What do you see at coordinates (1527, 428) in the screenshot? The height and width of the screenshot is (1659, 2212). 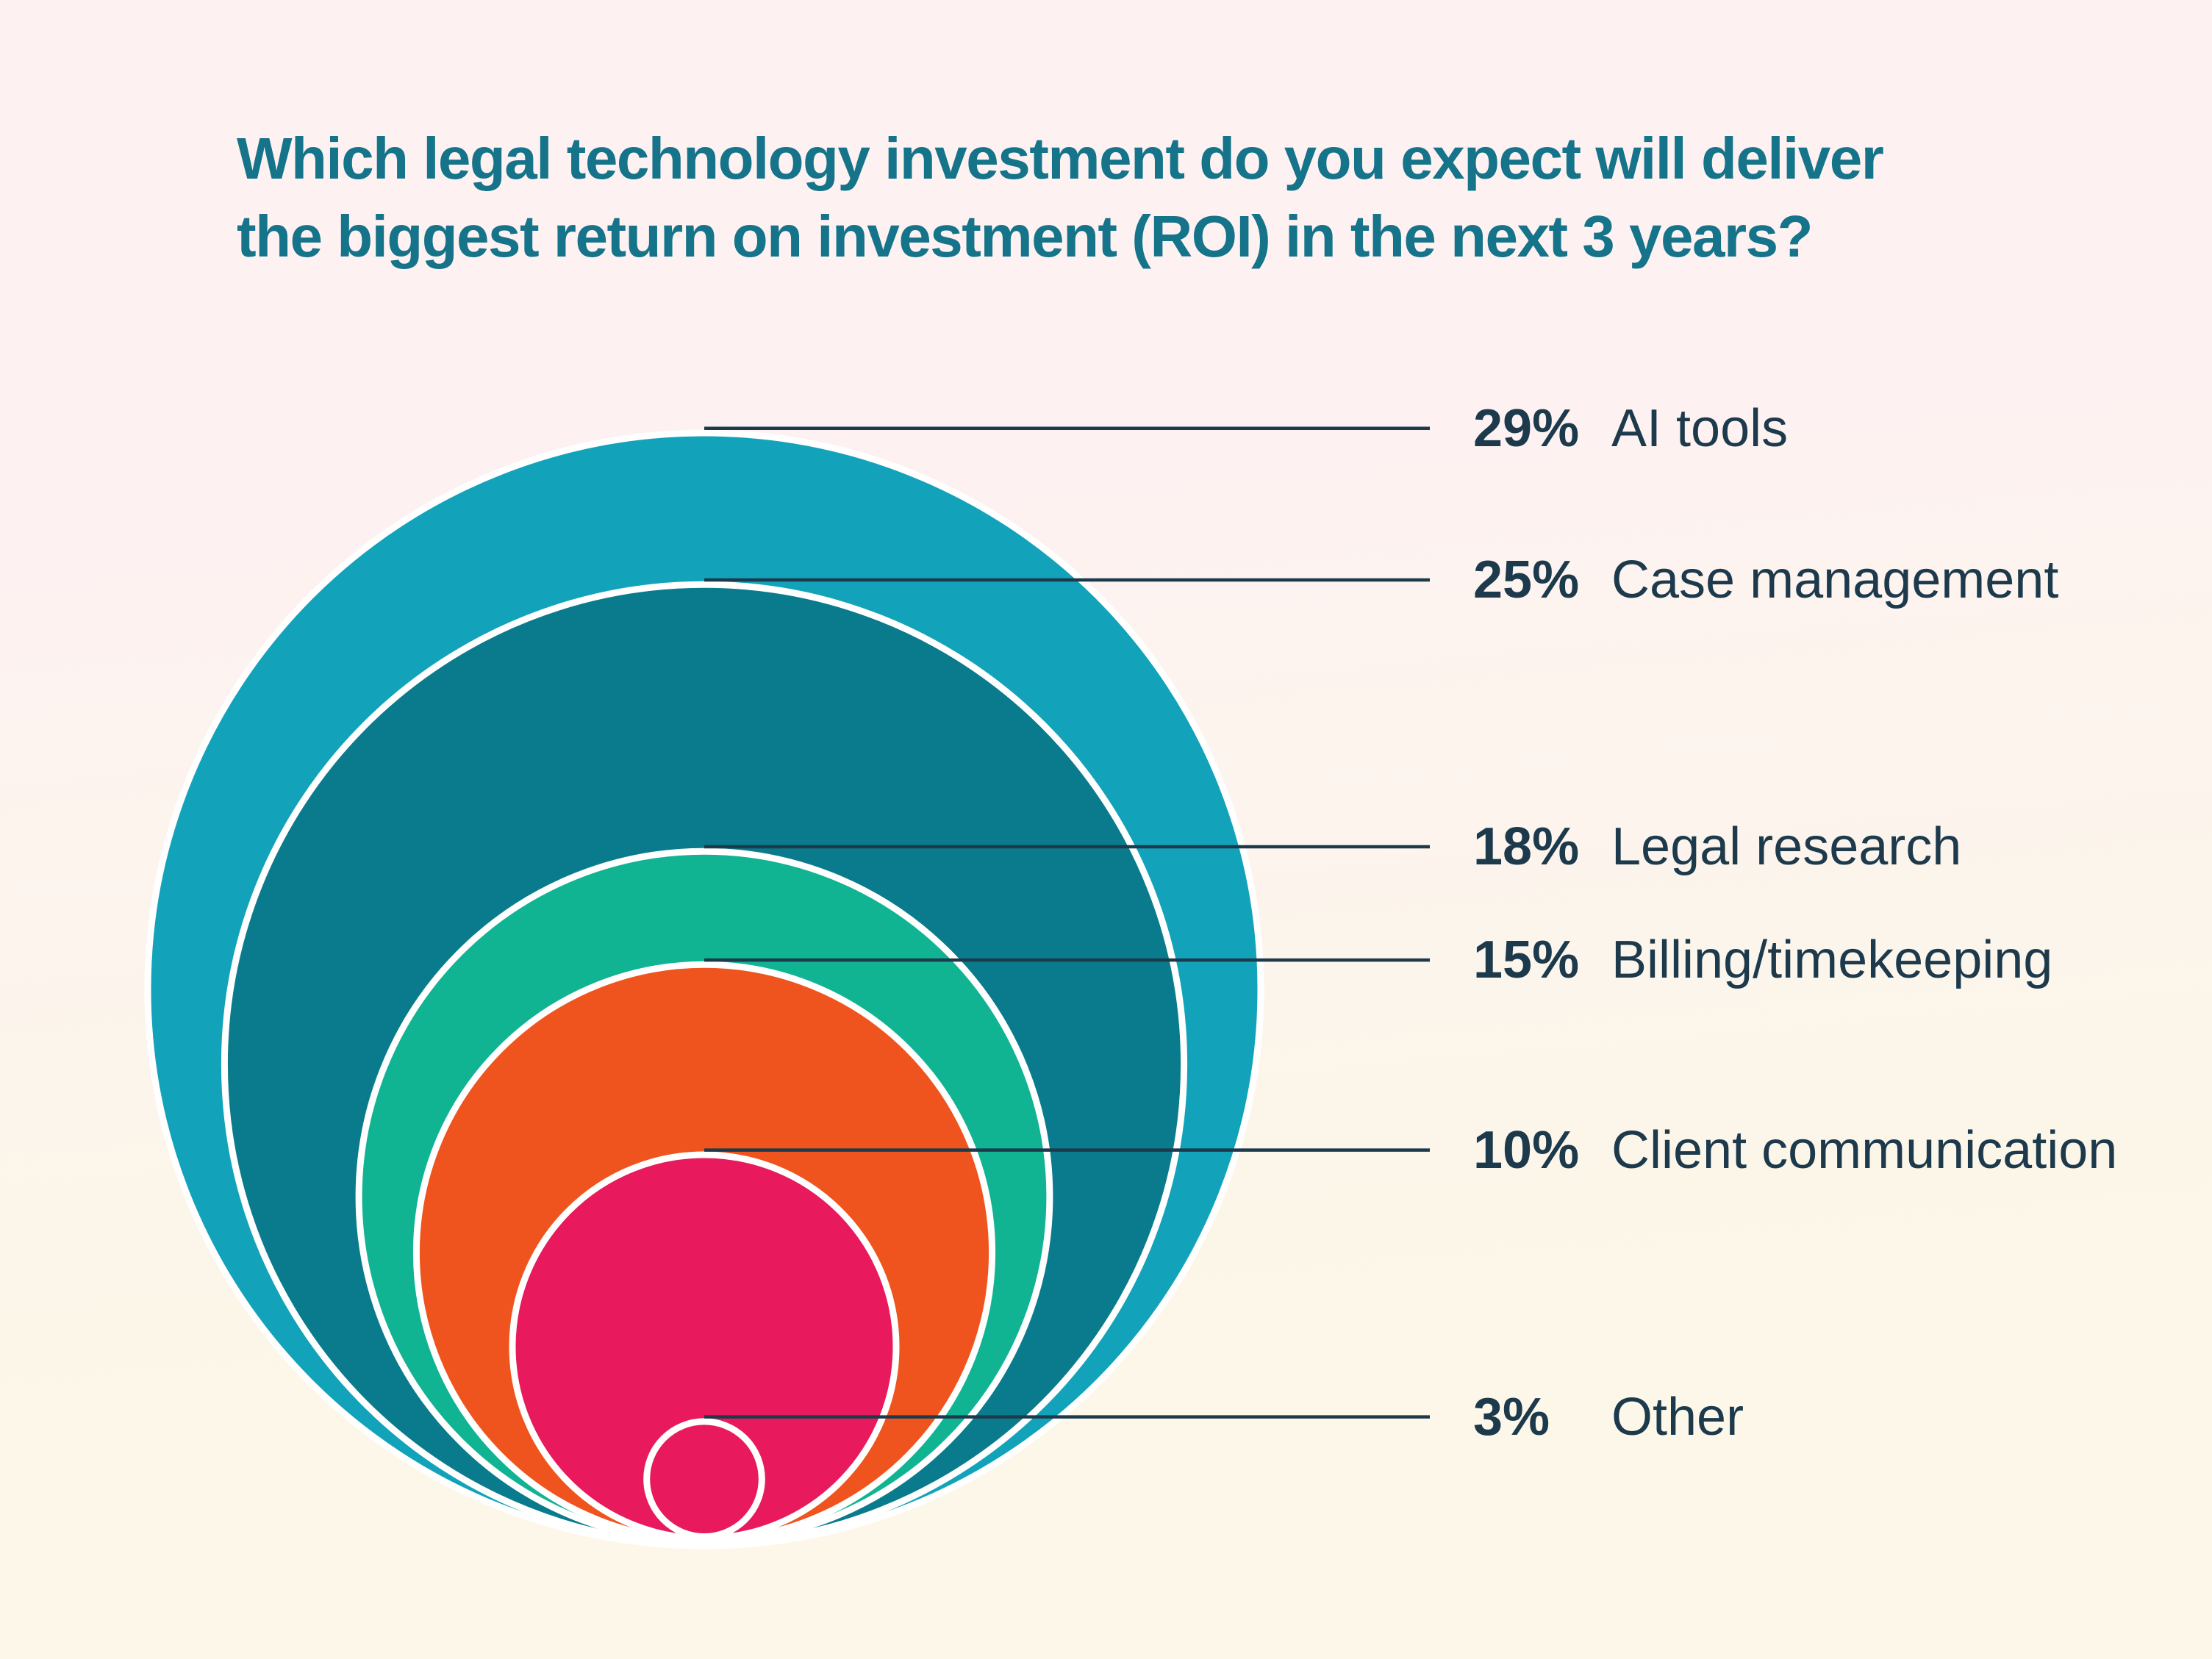 I see `legend-value-ai-tools: 29%` at bounding box center [1527, 428].